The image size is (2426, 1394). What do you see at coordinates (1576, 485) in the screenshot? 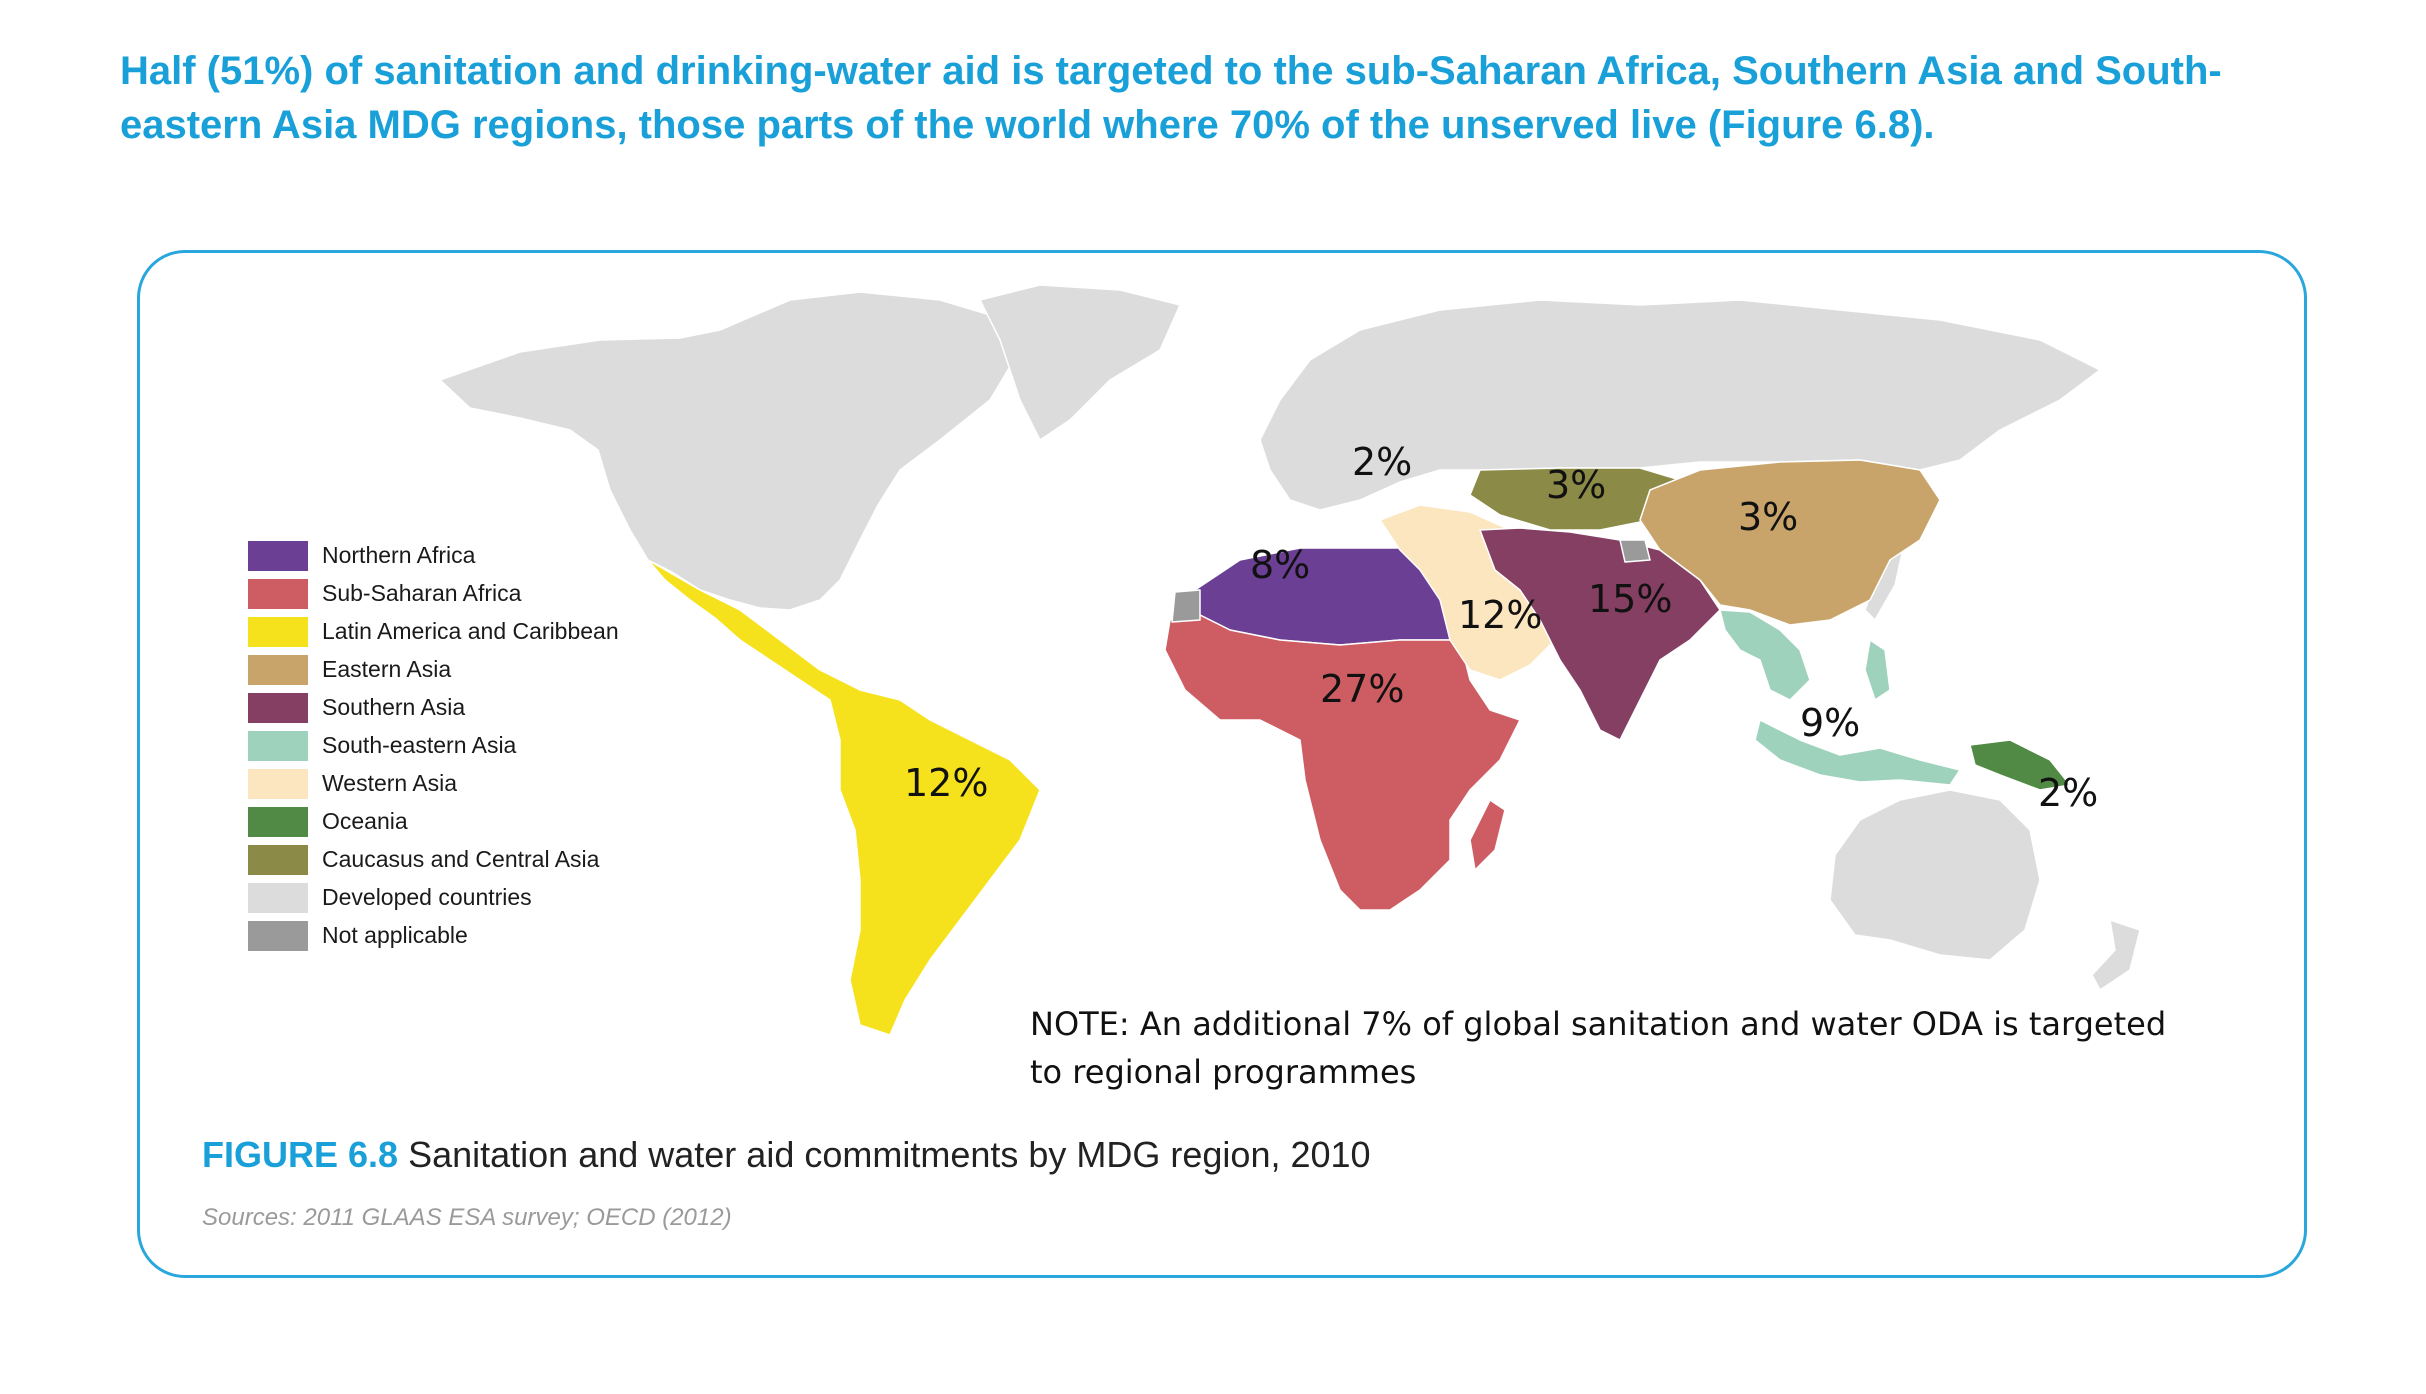
I see `map-label-caucasus-central-asia: 3%` at bounding box center [1576, 485].